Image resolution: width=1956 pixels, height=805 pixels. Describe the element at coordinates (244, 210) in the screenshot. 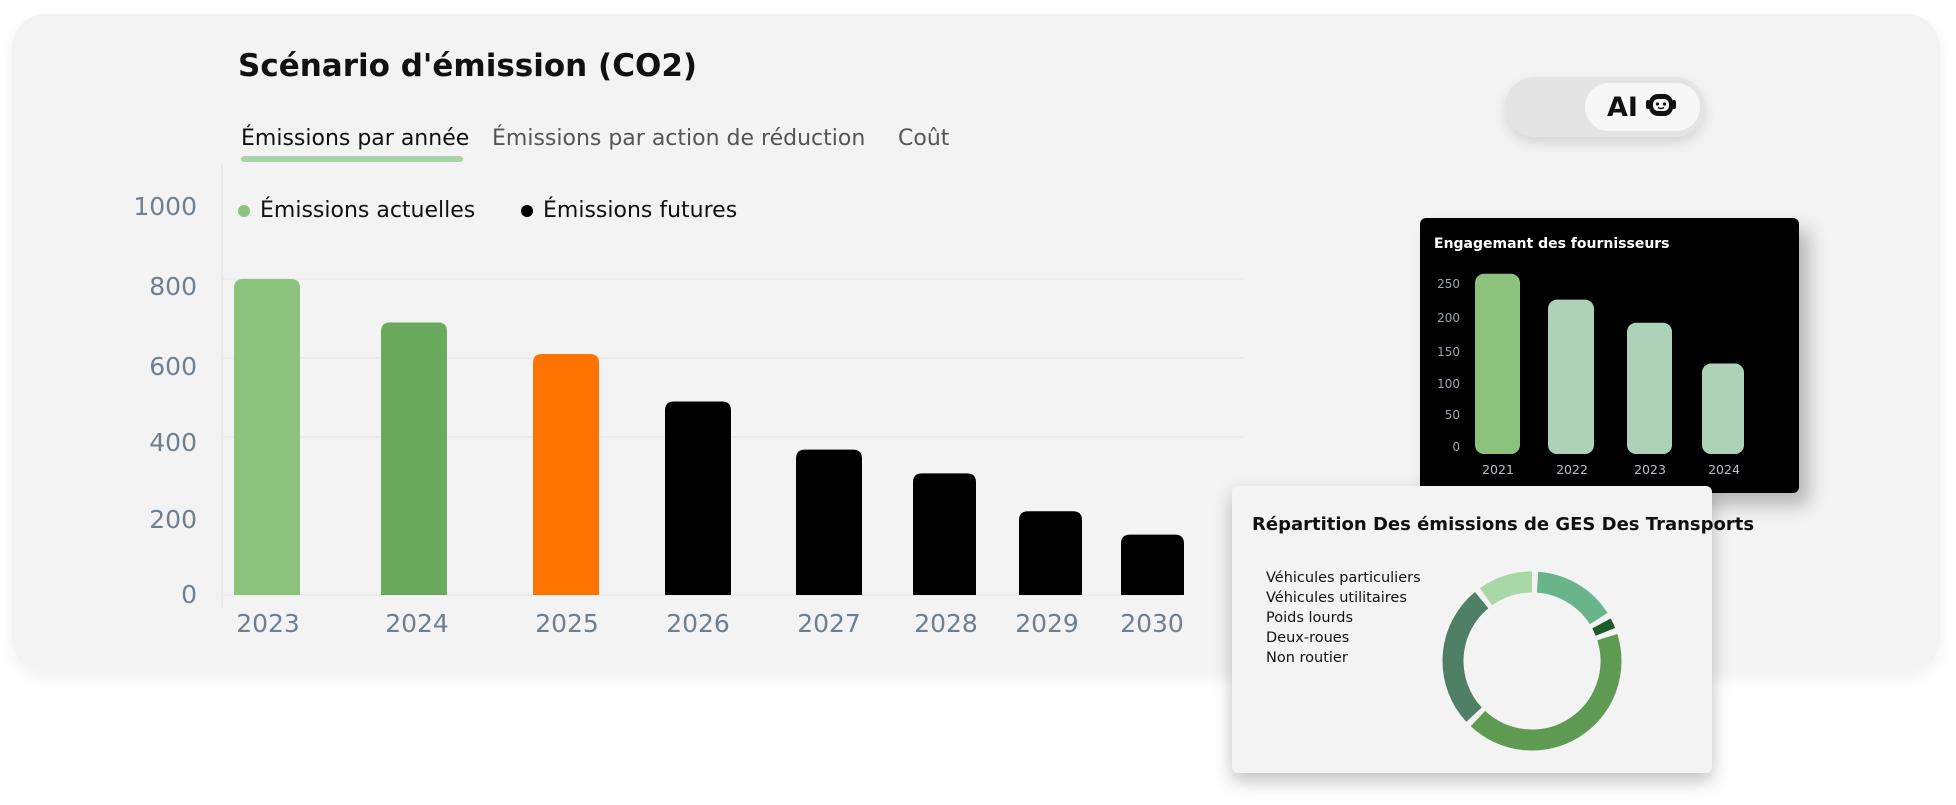

I see `legend-swatch-actual` at that location.